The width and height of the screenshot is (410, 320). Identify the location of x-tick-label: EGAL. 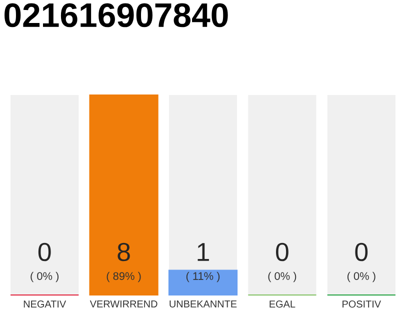
(283, 304).